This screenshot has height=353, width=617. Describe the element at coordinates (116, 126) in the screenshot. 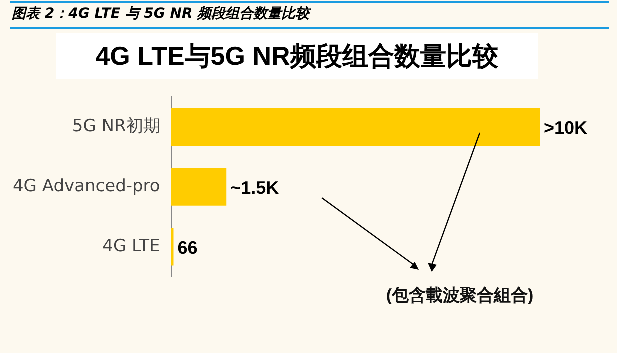

I see `y-tick-label: 5G NR初期` at that location.